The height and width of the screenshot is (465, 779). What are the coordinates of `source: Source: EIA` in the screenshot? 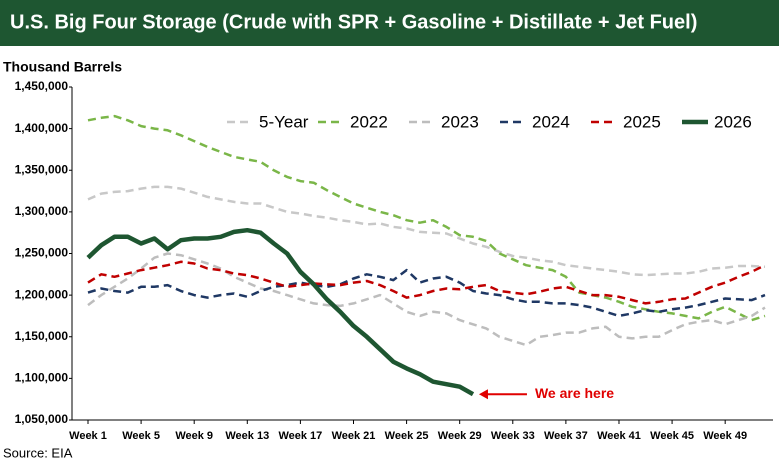 It's located at (38, 452).